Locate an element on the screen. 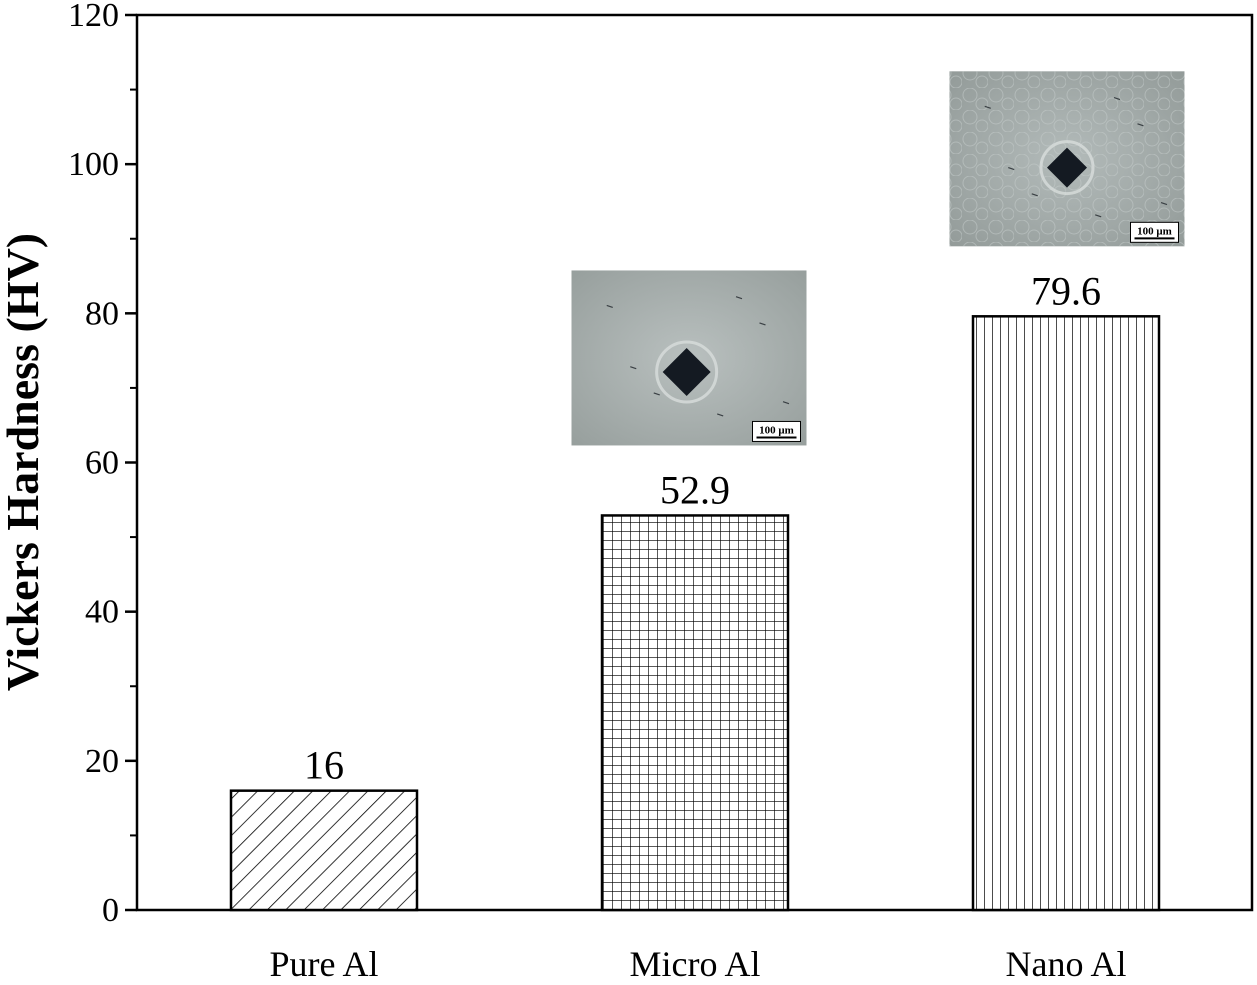  x-axis-category-labels: Pure Al Micro Al Nano Al is located at coordinates (698, 964).